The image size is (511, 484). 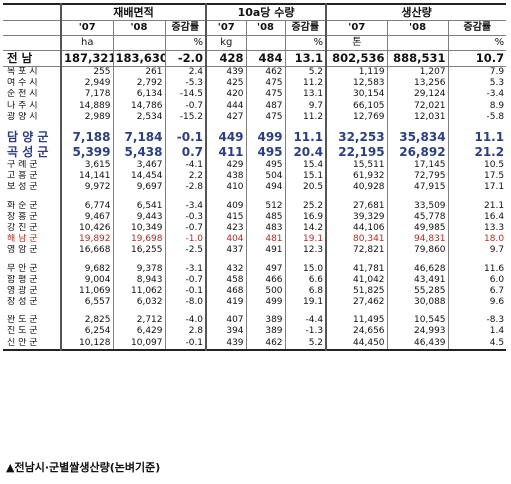 I want to click on value-cell: 432, so click(x=226, y=269).